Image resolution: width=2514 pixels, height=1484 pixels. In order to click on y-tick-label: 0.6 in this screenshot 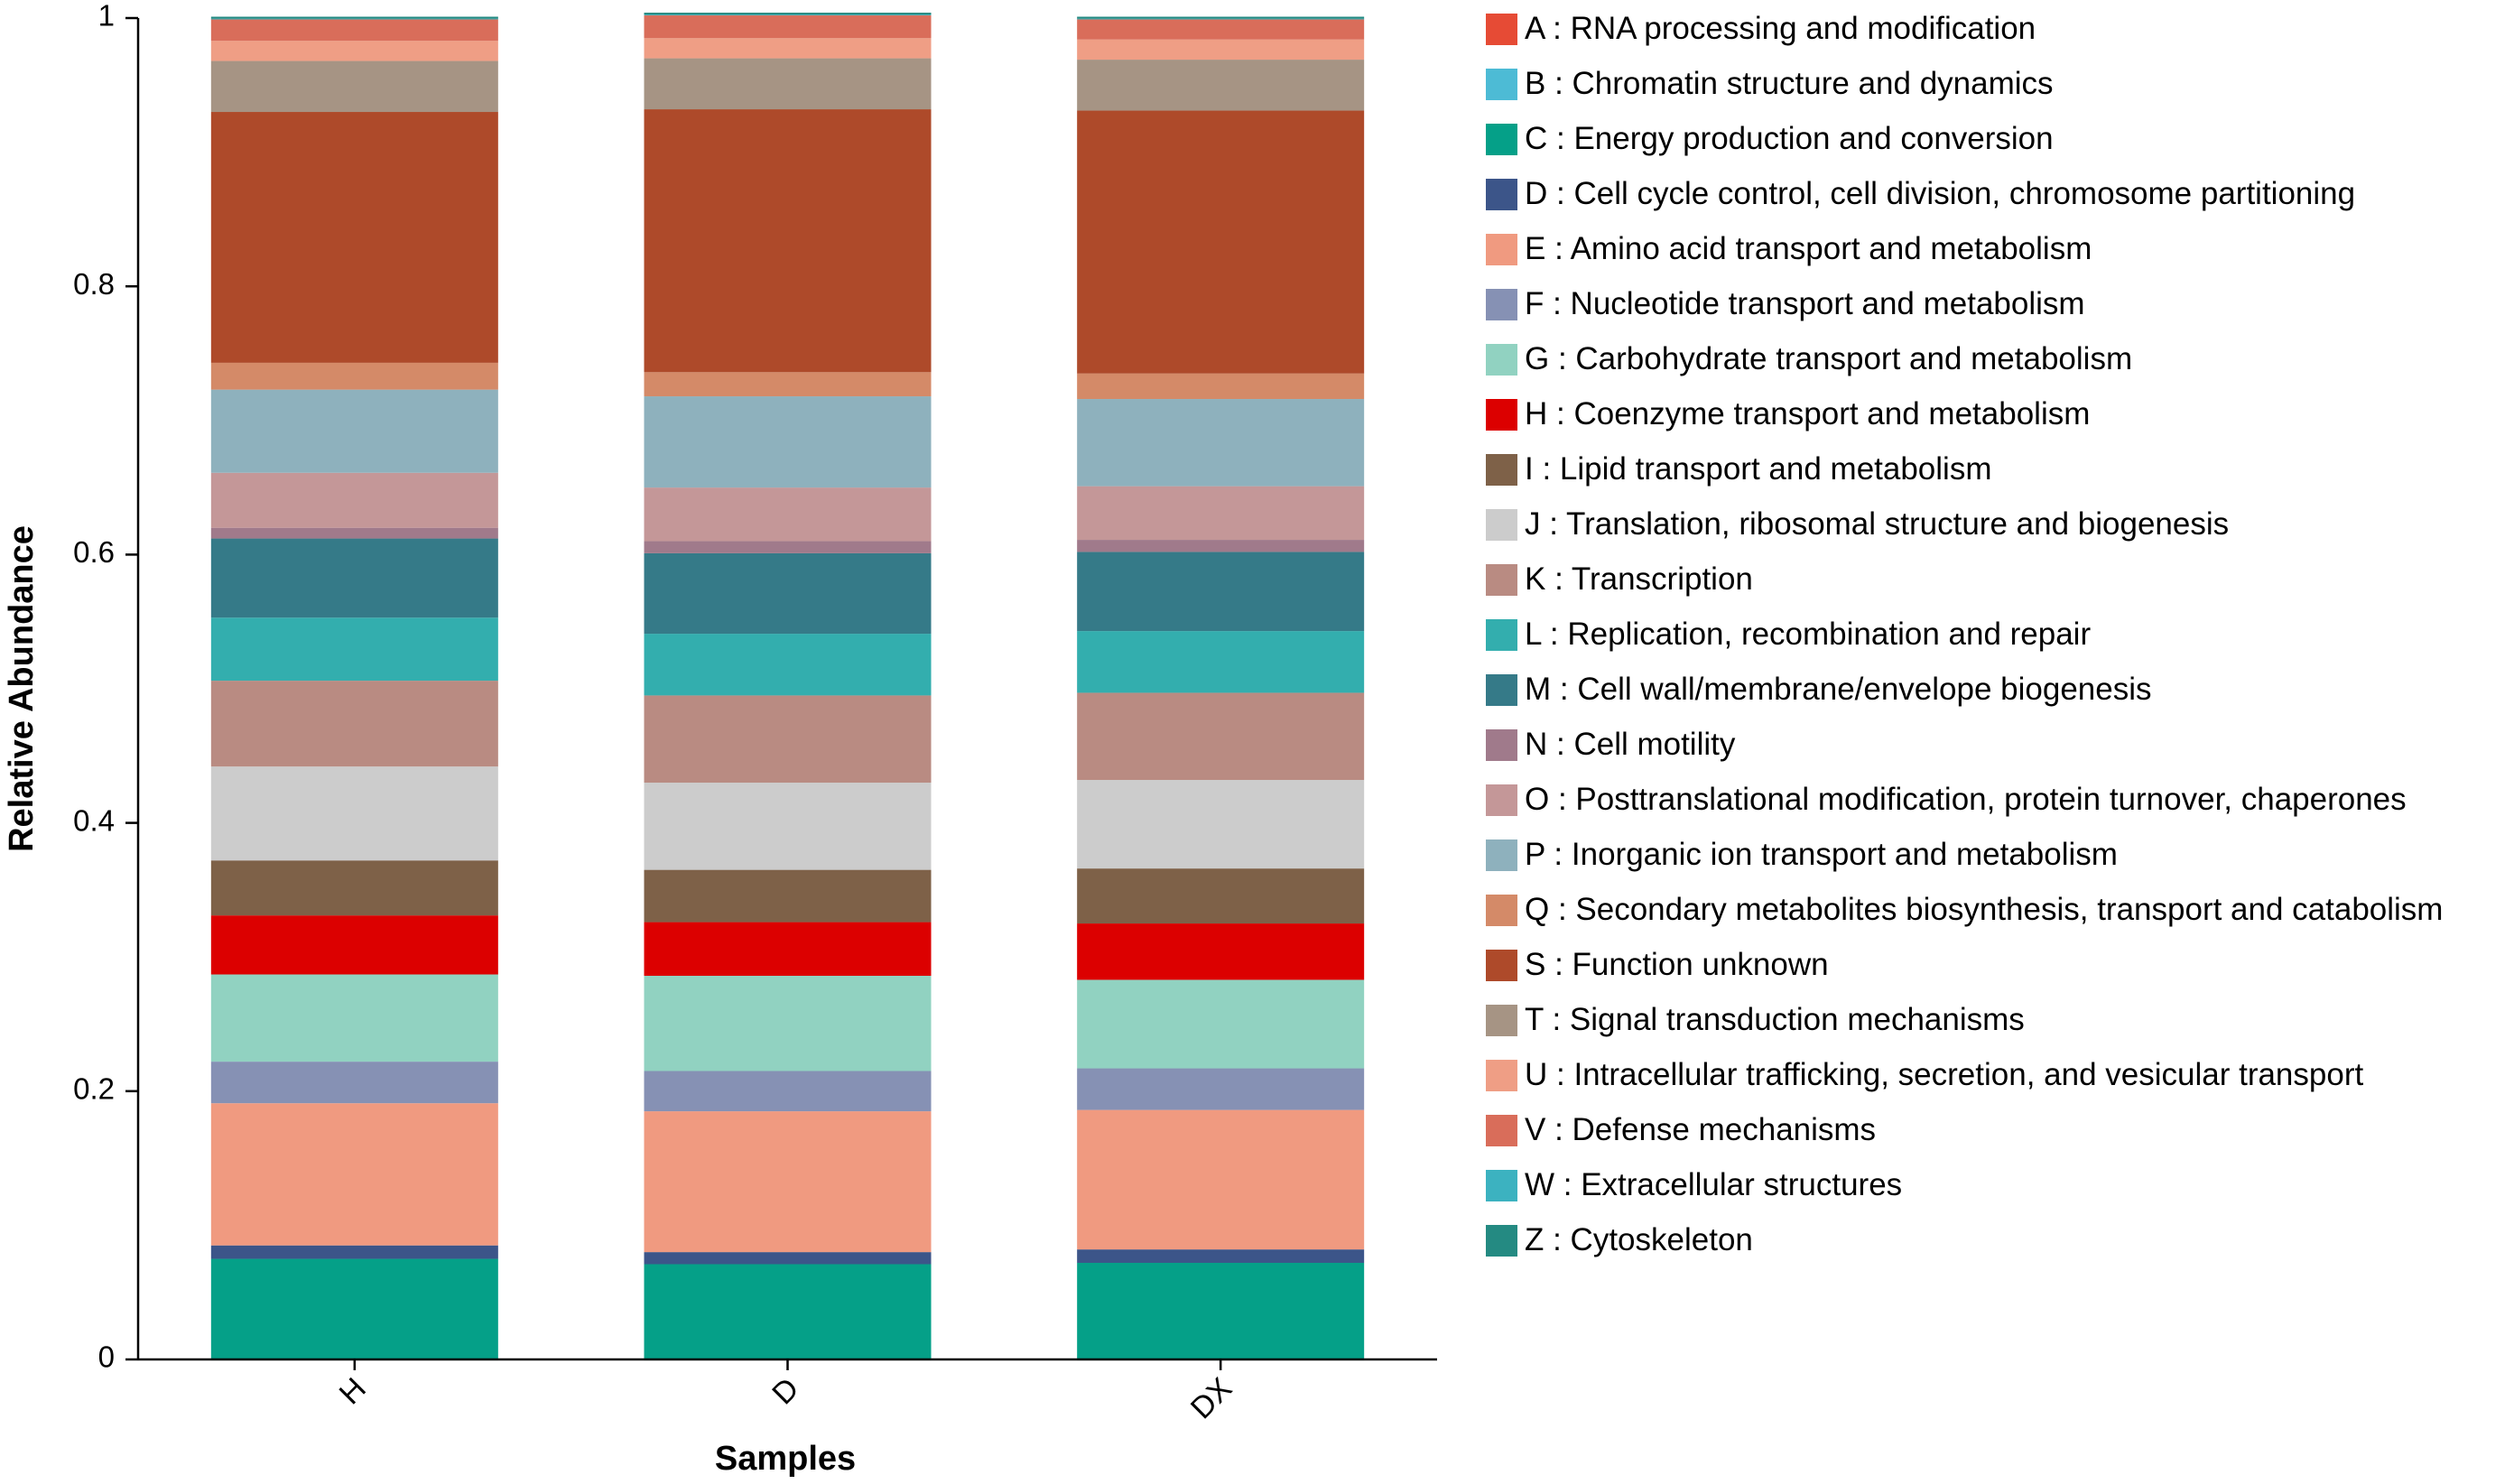, I will do `click(94, 552)`.